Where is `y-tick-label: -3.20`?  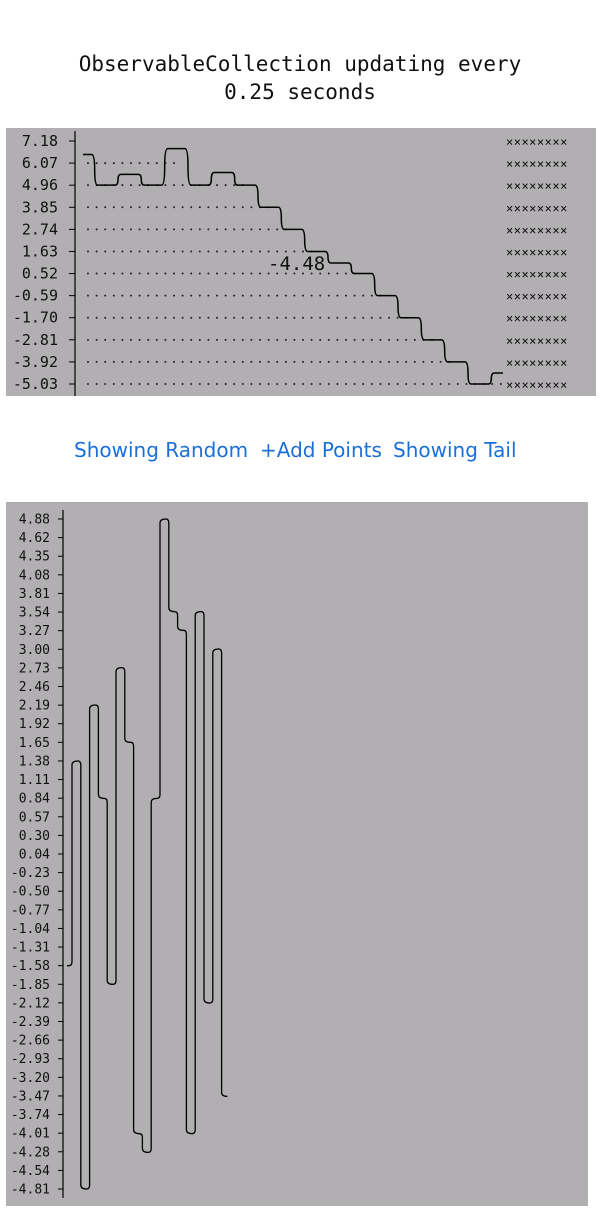 y-tick-label: -3.20 is located at coordinates (30, 1078).